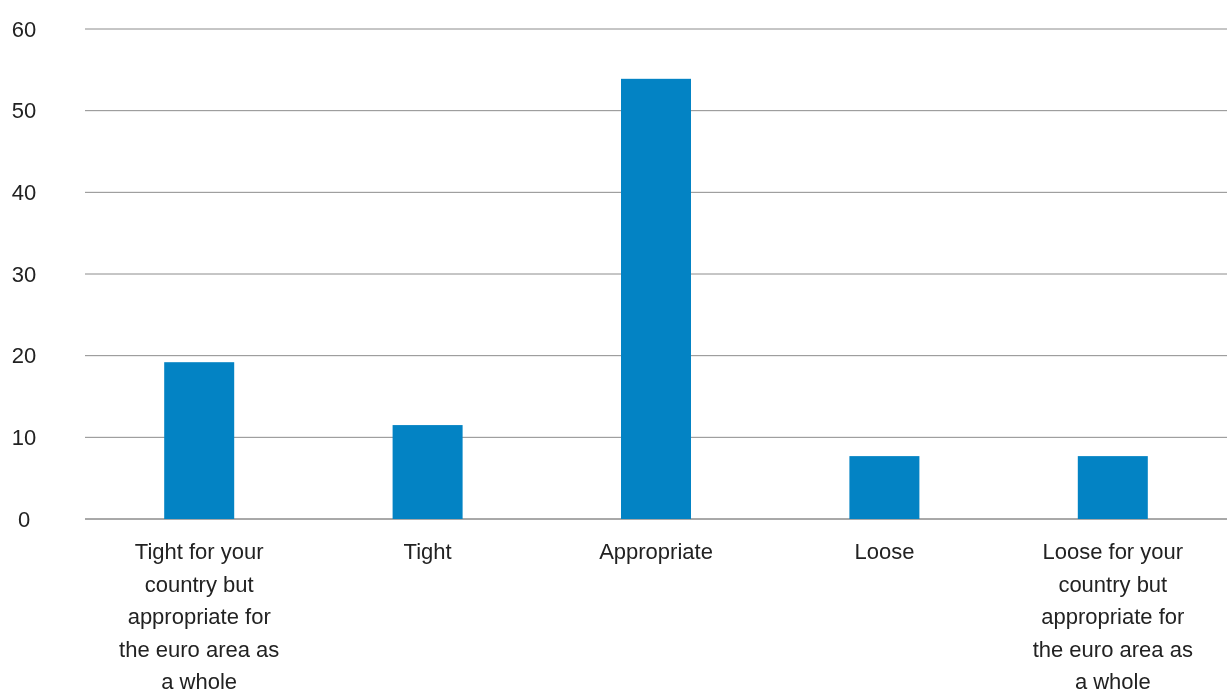 This screenshot has height=692, width=1227. What do you see at coordinates (884, 551) in the screenshot?
I see `x-tick-label: Loose` at bounding box center [884, 551].